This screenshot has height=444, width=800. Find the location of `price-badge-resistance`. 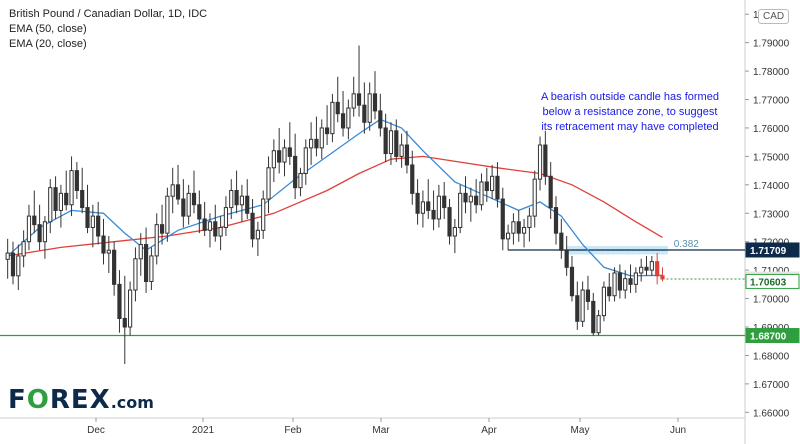

price-badge-resistance is located at coordinates (772, 250).